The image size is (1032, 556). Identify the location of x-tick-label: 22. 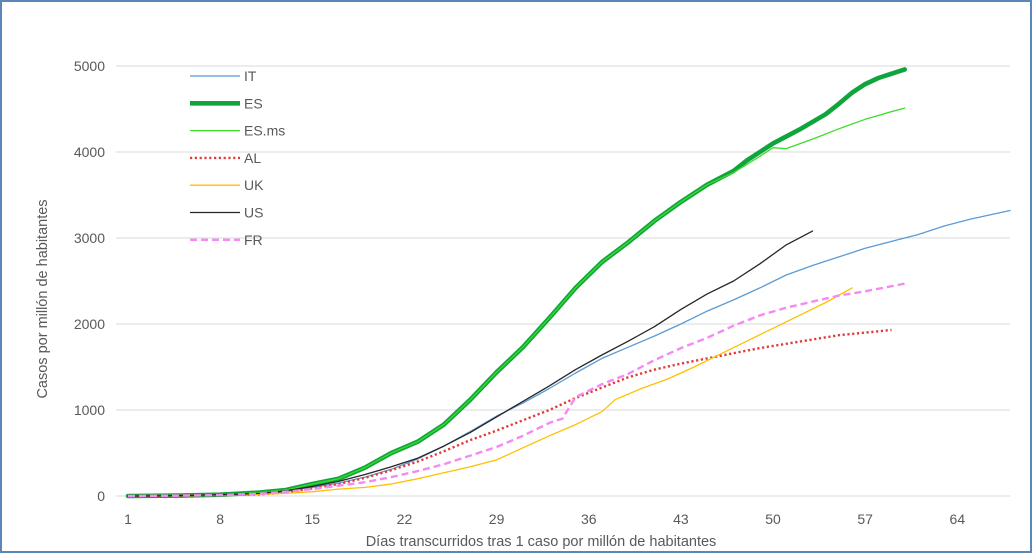
(405, 519).